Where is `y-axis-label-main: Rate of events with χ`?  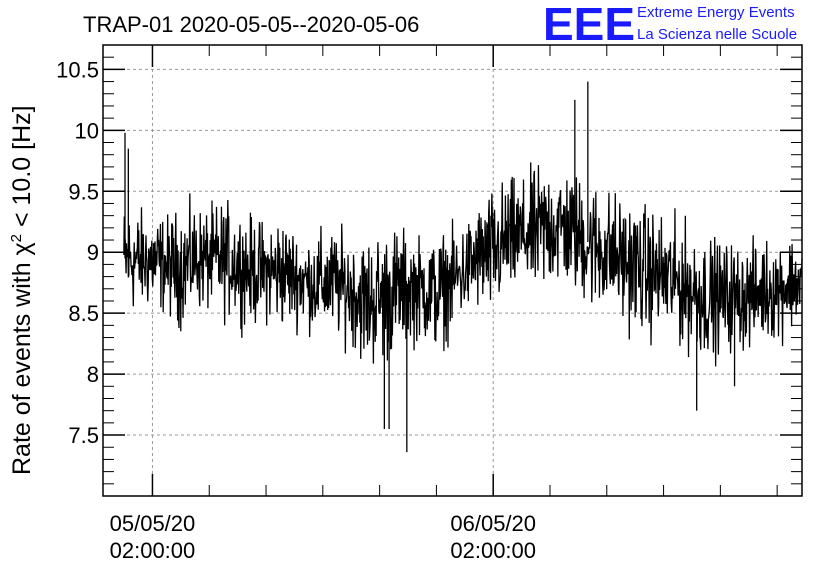 y-axis-label-main: Rate of events with χ is located at coordinates (22, 358).